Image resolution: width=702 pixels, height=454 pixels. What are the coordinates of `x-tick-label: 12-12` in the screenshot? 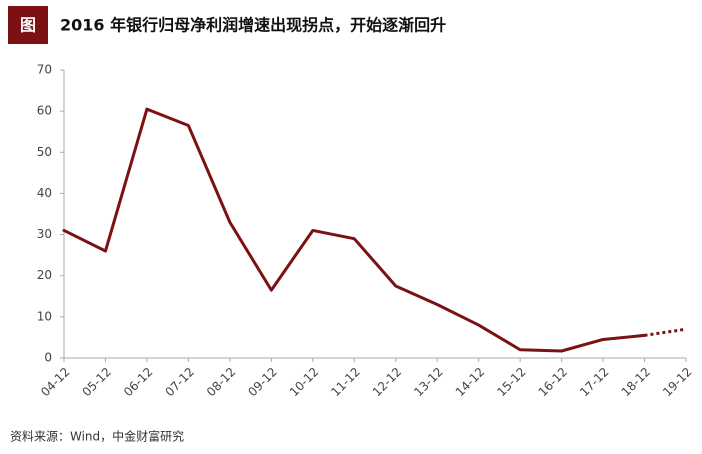 It's located at (387, 382).